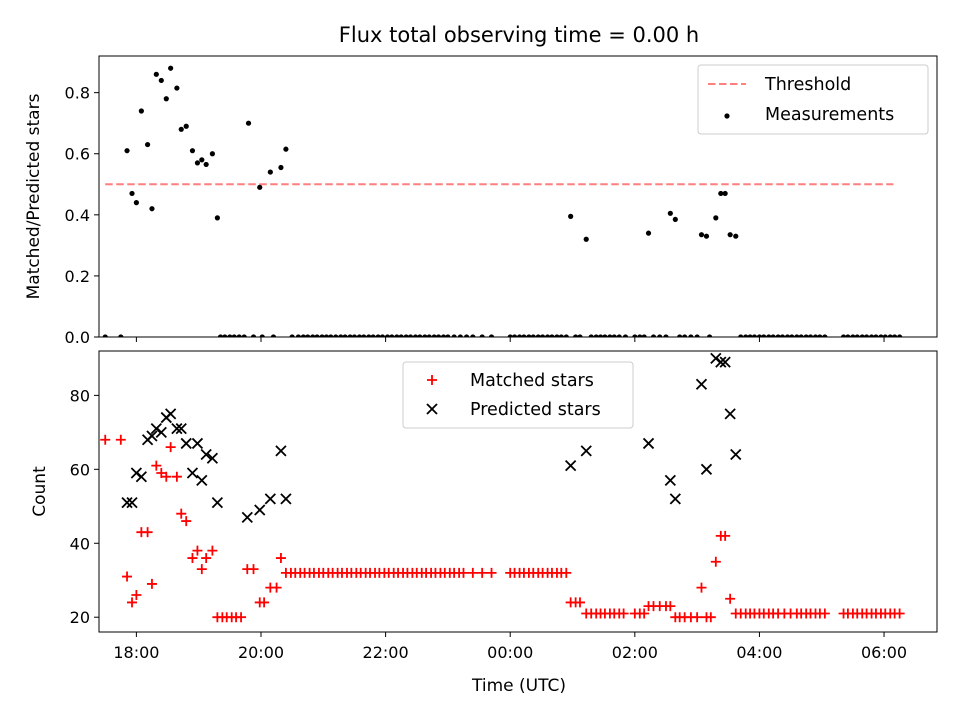 This screenshot has width=960, height=720. What do you see at coordinates (77, 154) in the screenshot?
I see `y-tick-label: 0.6` at bounding box center [77, 154].